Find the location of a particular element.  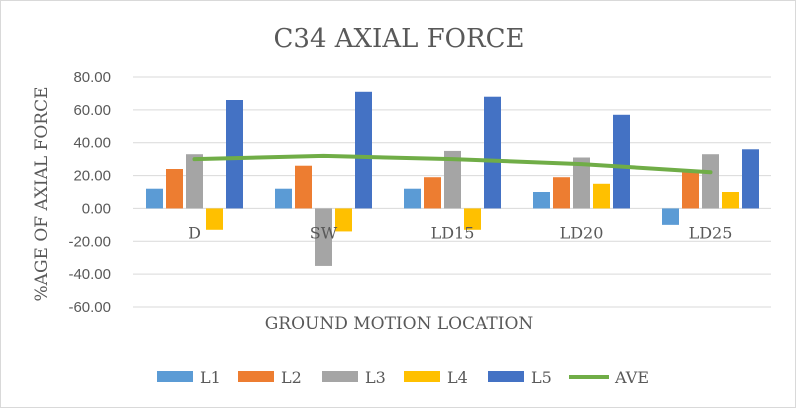

bar-l3-d is located at coordinates (194, 181).